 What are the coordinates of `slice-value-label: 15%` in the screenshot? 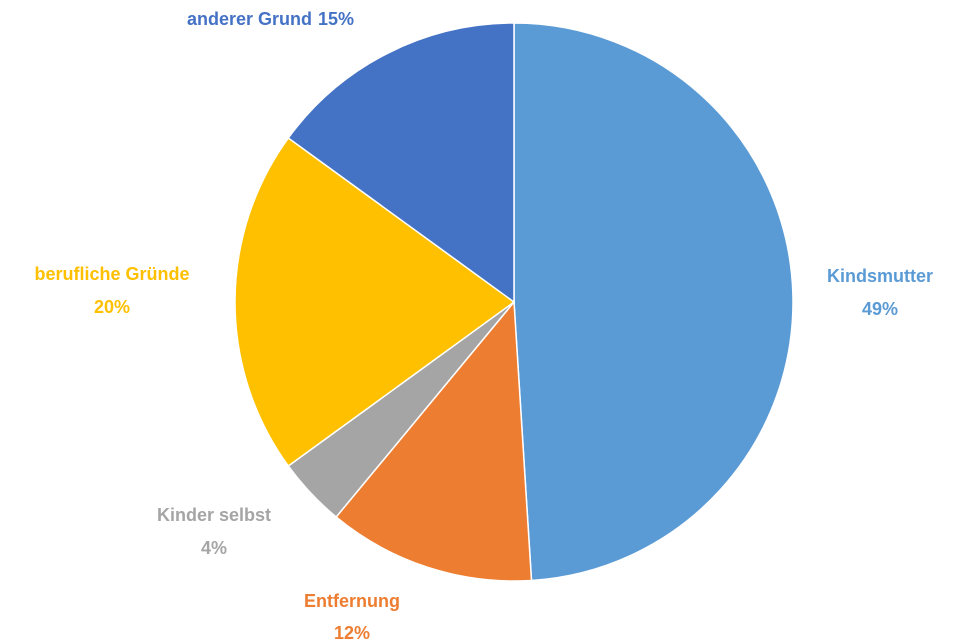 It's located at (336, 19).